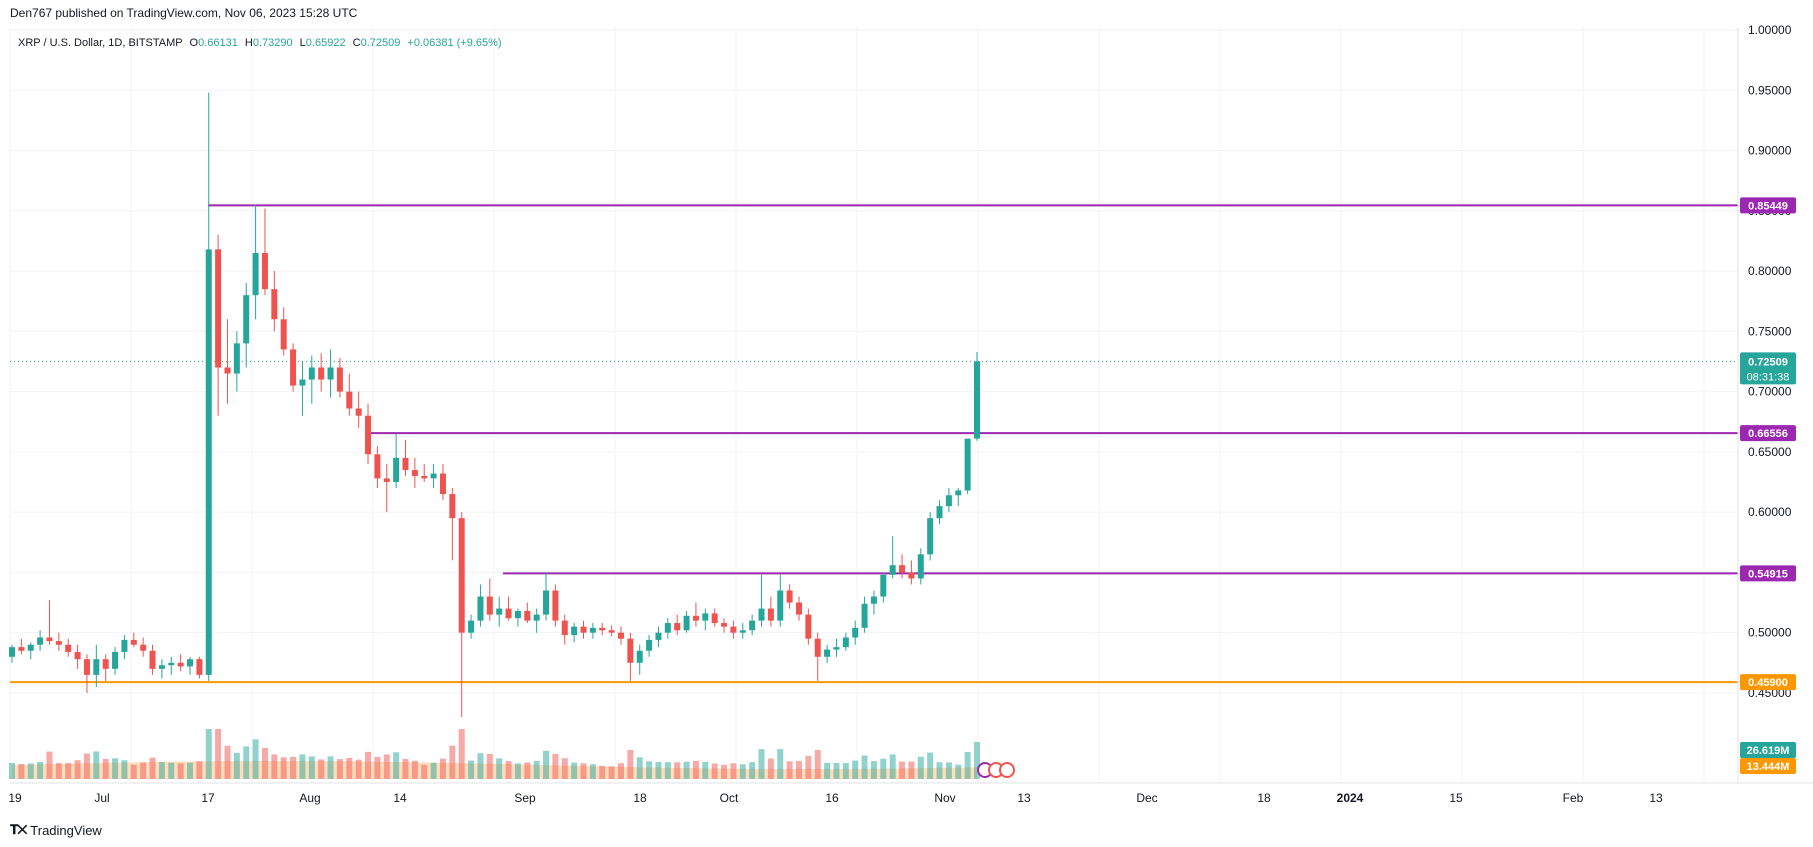 The height and width of the screenshot is (847, 1813). I want to click on tradingview-logo-icon: 𝐓✕, so click(18, 829).